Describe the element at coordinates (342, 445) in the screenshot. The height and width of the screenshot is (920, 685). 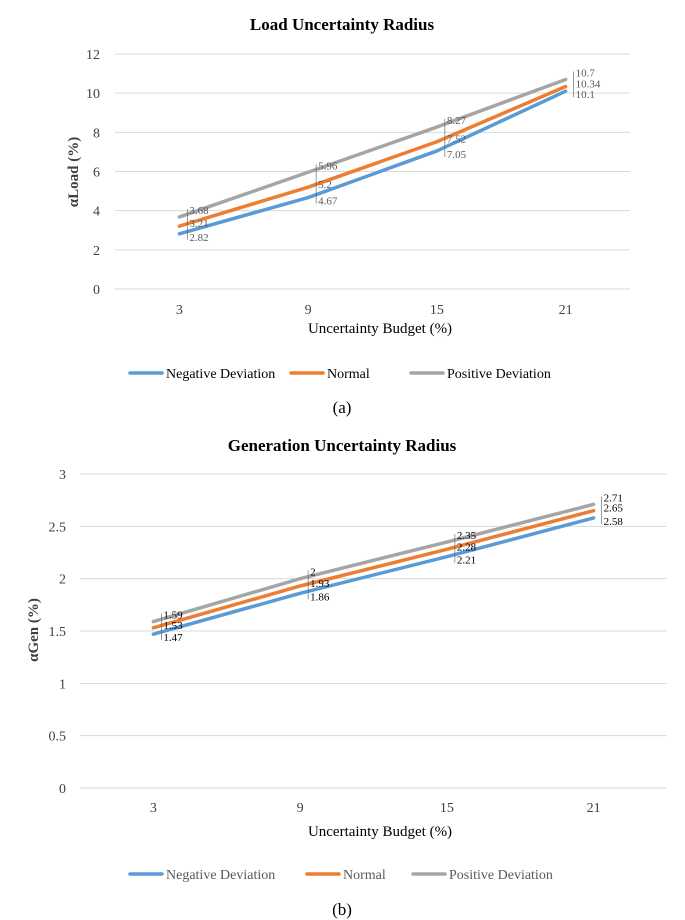
I see `chart-title: Generation Uncertainty Radius` at that location.